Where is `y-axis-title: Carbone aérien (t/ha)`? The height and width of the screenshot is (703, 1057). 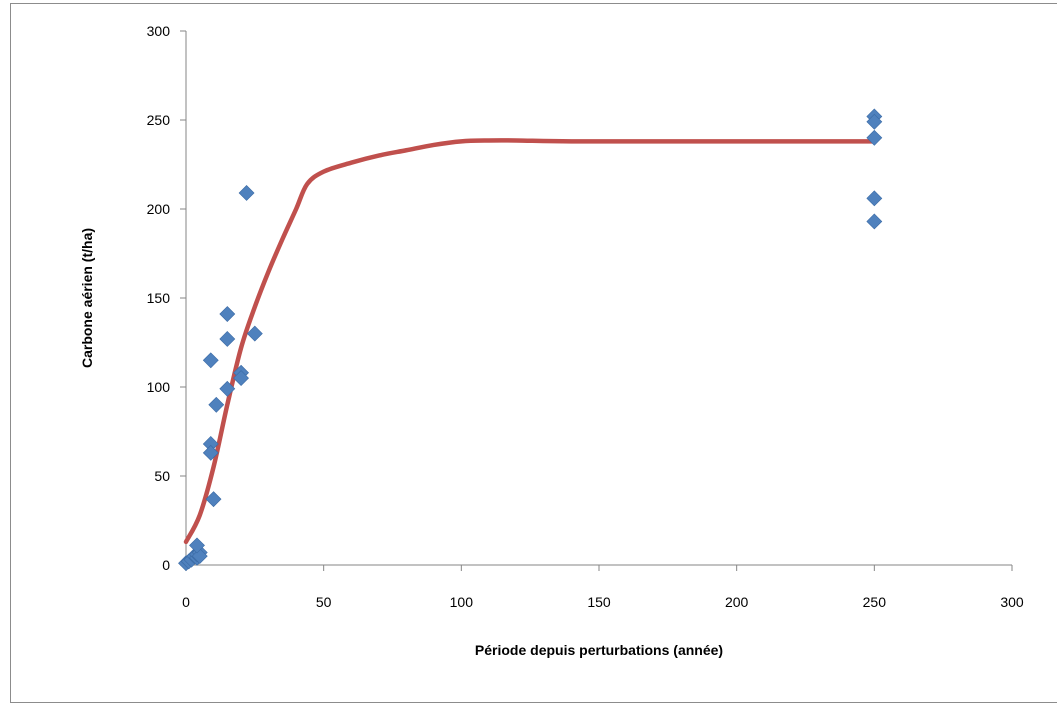
y-axis-title: Carbone aérien (t/ha) is located at coordinates (87, 298).